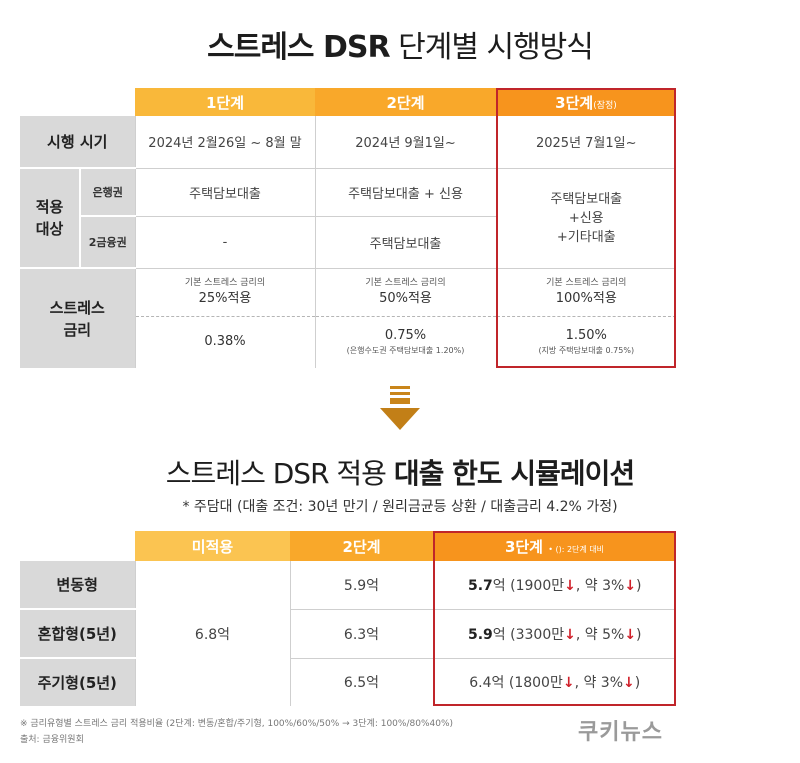 The width and height of the screenshot is (800, 763). I want to click on source: 출처: 금융위원회, so click(52, 740).